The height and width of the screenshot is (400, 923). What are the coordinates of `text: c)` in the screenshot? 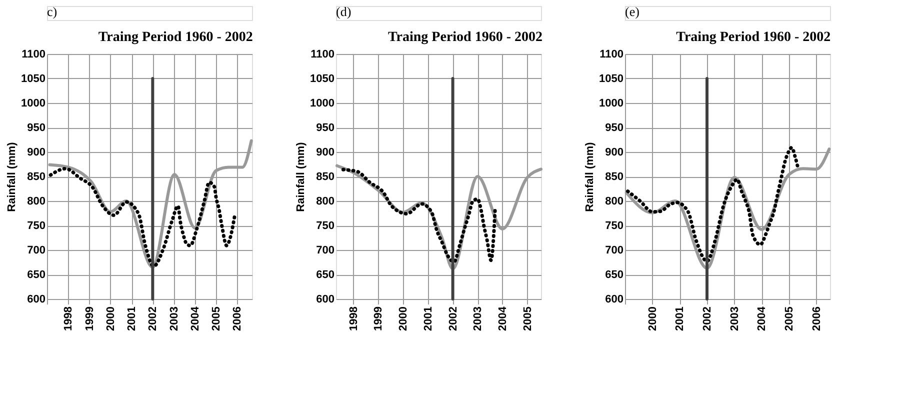 It's located at (52, 11).